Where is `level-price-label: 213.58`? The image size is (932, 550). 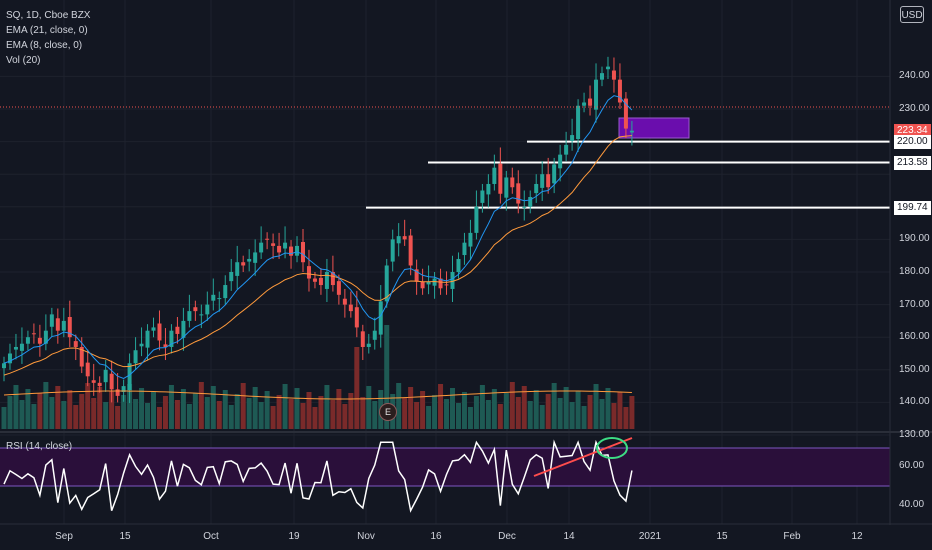 level-price-label: 213.58 is located at coordinates (912, 162).